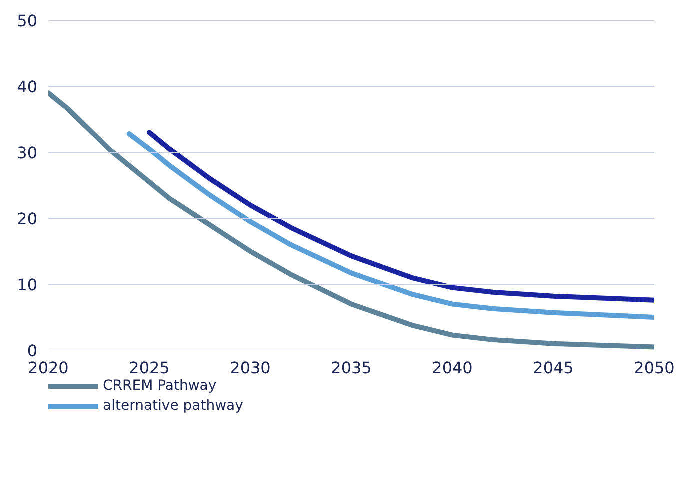 This screenshot has height=478, width=688. I want to click on legend-label: CRREM Pathway, so click(160, 386).